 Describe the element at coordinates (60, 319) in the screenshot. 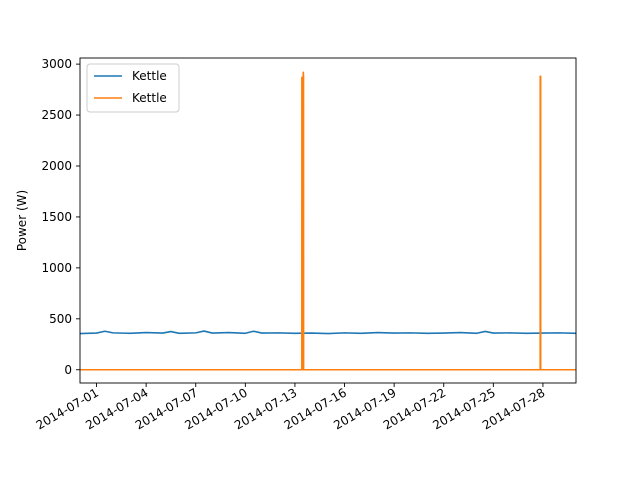

I see `y-tick-label: 500` at that location.